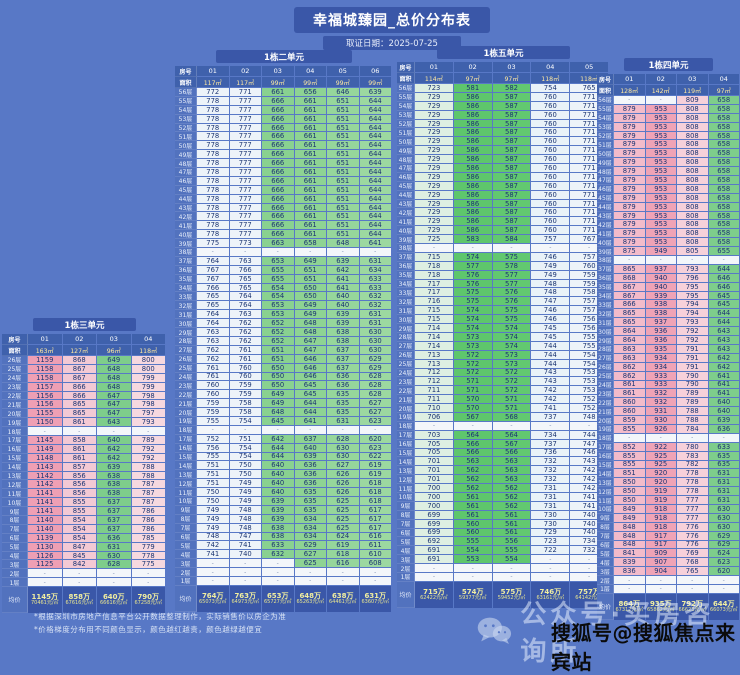 This screenshot has height=675, width=740. Describe the element at coordinates (213, 377) in the screenshot. I see `price-cell: 761` at that location.